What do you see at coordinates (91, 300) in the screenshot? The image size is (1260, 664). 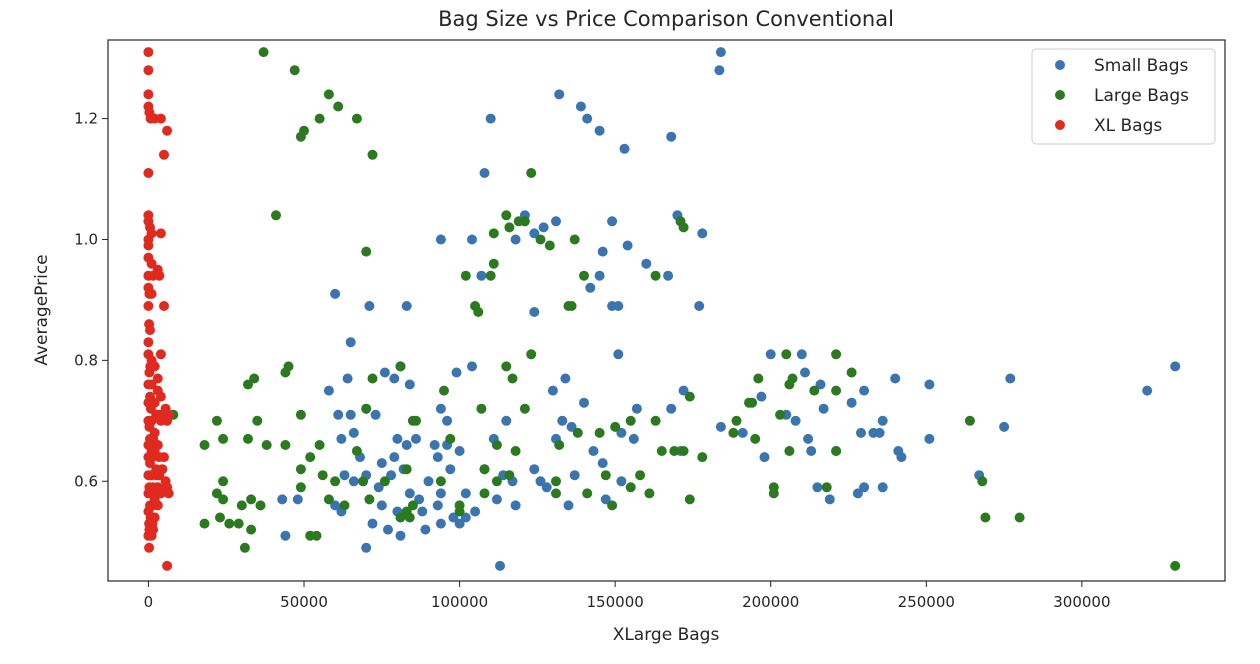 I see `y-axis-ticks: 0.6 0.8 1.0 1.2` at bounding box center [91, 300].